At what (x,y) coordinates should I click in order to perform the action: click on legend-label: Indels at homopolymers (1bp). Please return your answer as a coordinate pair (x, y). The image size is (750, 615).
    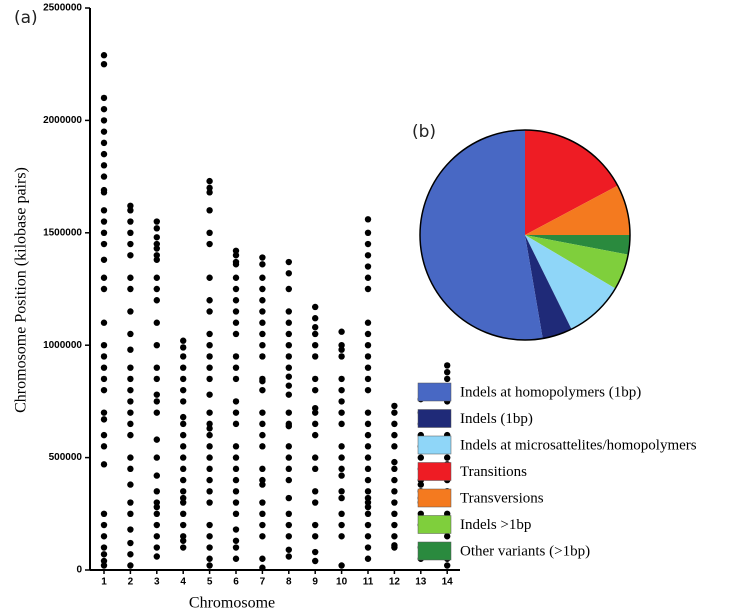
    Looking at the image, I should click on (550, 392).